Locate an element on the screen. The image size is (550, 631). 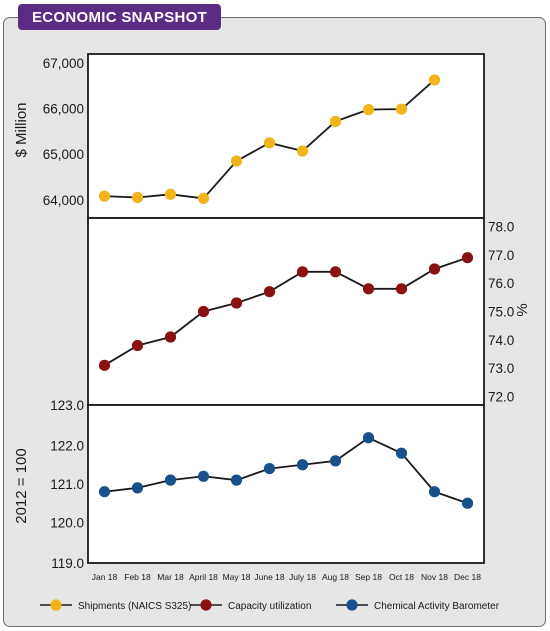
shipments-tick-label: 64,000 is located at coordinates (63, 200).